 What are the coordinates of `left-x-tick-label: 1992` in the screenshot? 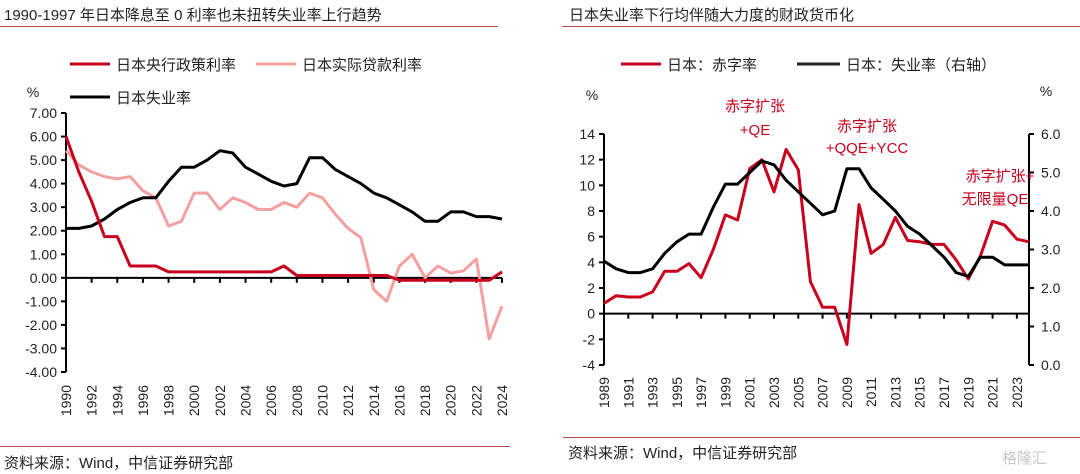 It's located at (92, 400).